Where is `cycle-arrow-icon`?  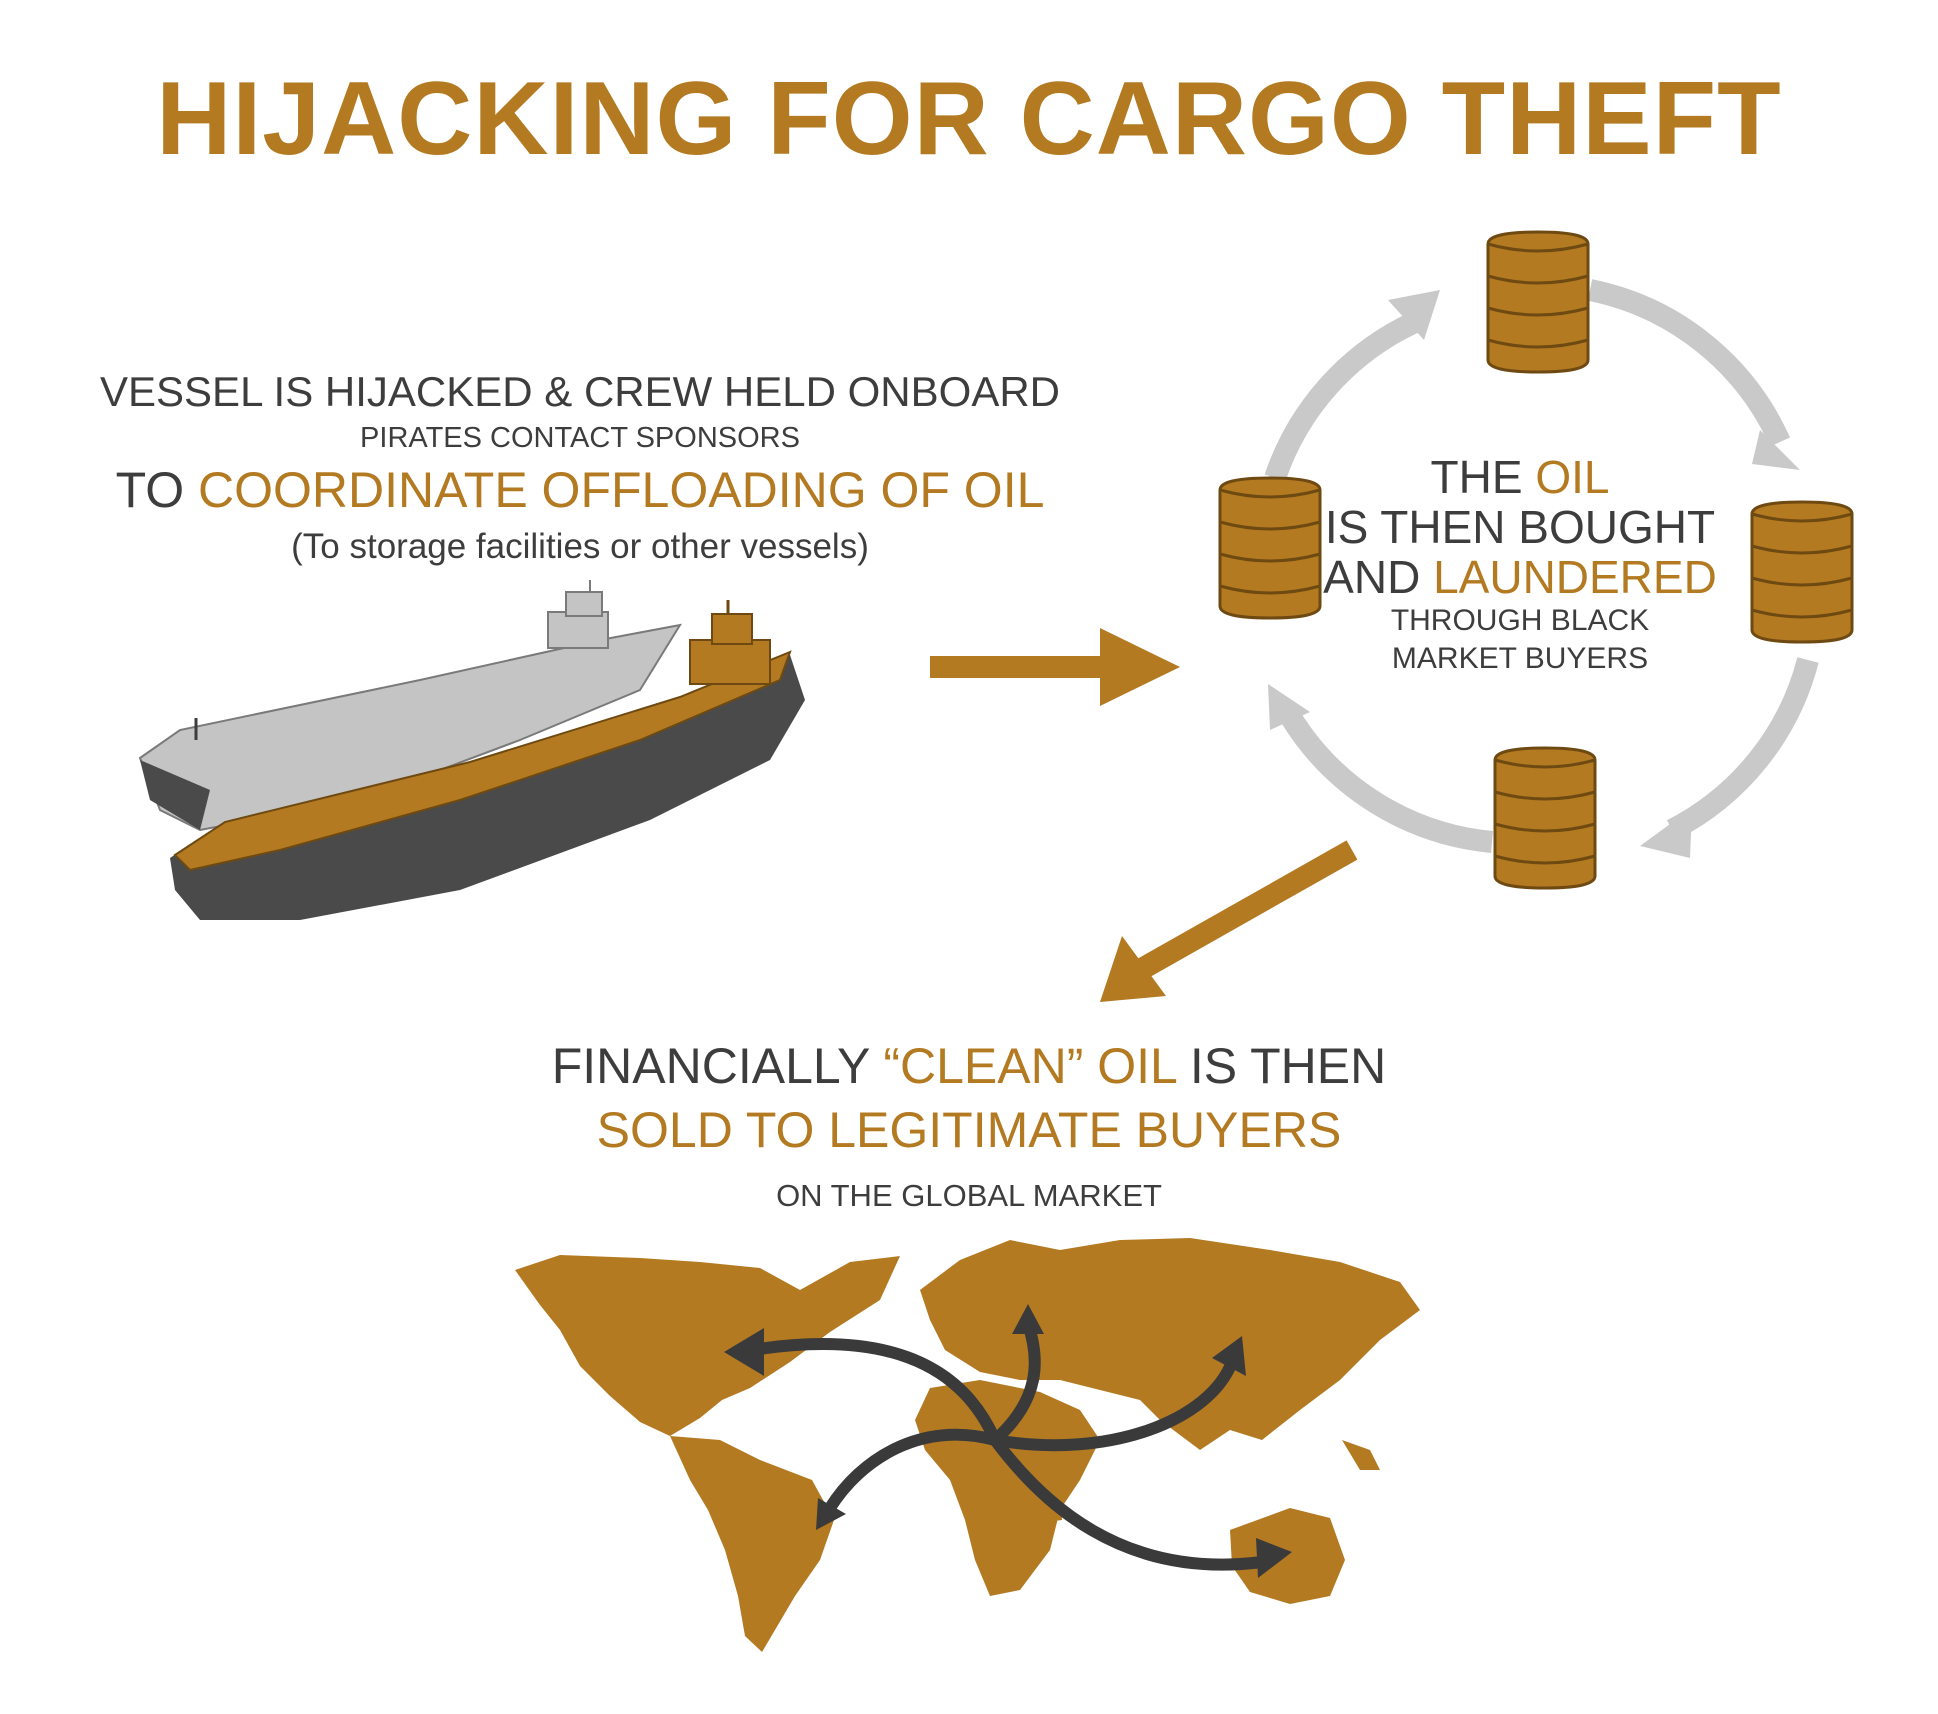 cycle-arrow-icon is located at coordinates (1541, 566).